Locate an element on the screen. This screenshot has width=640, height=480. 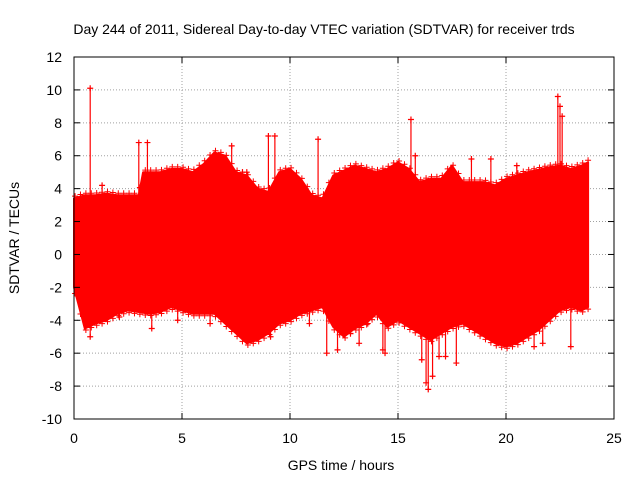
x-tick-label: 15 is located at coordinates (398, 438).